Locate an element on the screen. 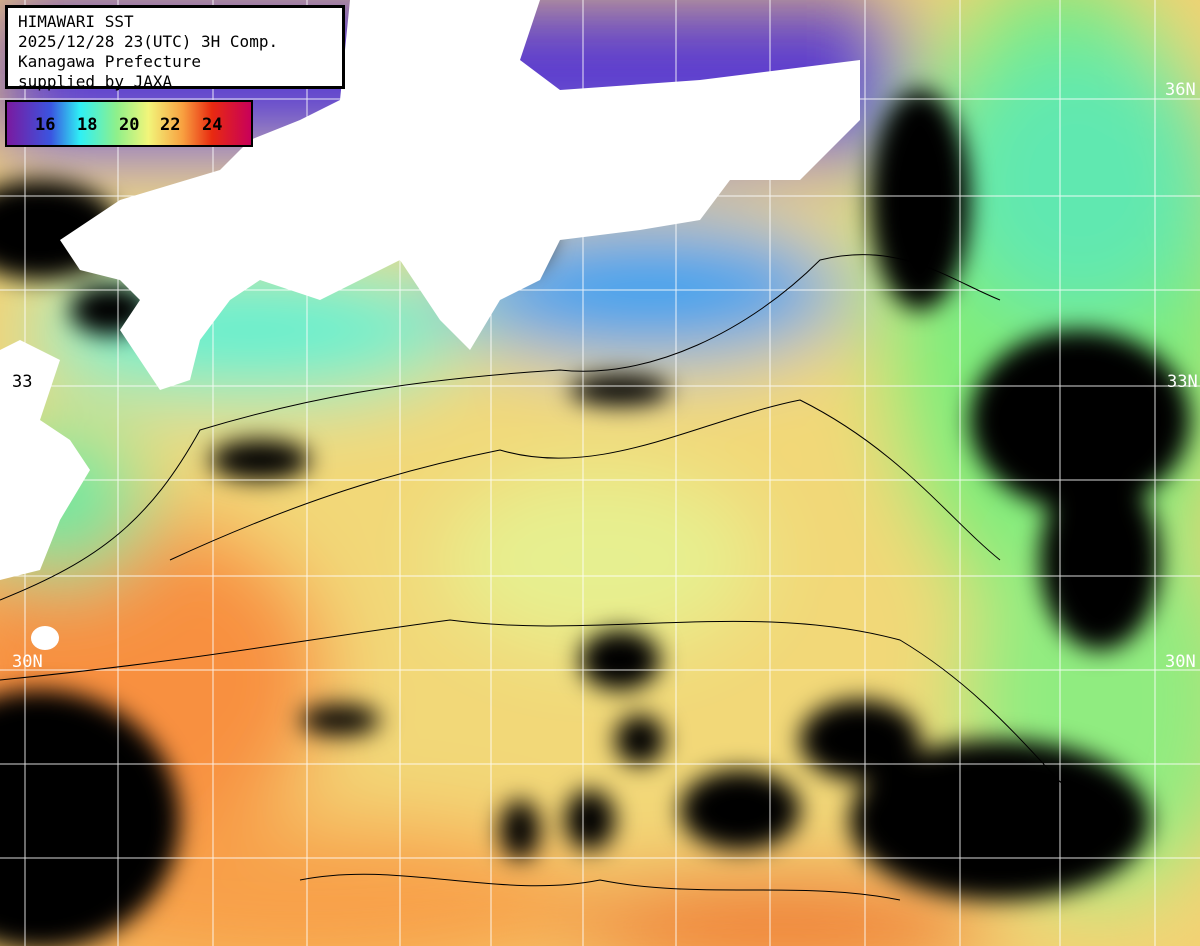  colorbar-tick: 20 is located at coordinates (129, 125).